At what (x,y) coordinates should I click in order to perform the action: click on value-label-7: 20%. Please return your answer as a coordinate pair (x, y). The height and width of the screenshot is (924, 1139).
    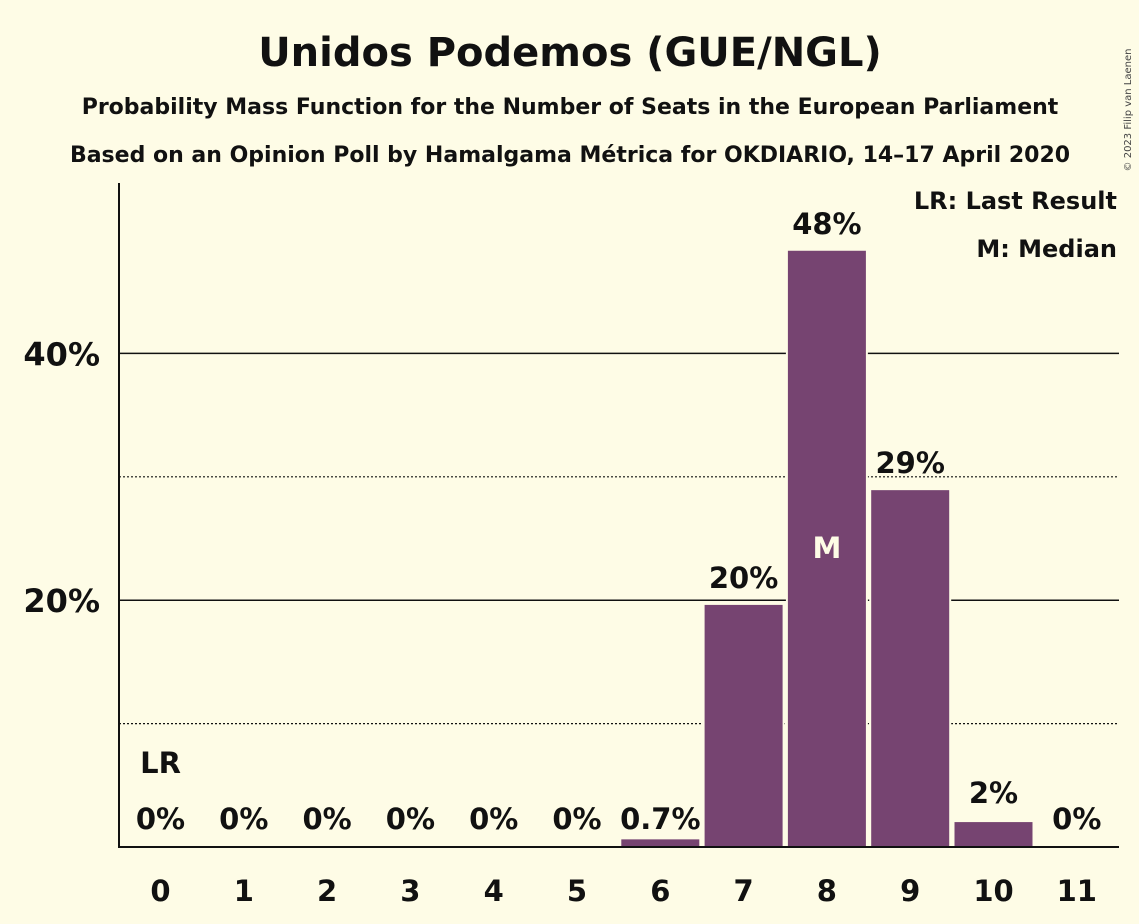
    Looking at the image, I should click on (743, 578).